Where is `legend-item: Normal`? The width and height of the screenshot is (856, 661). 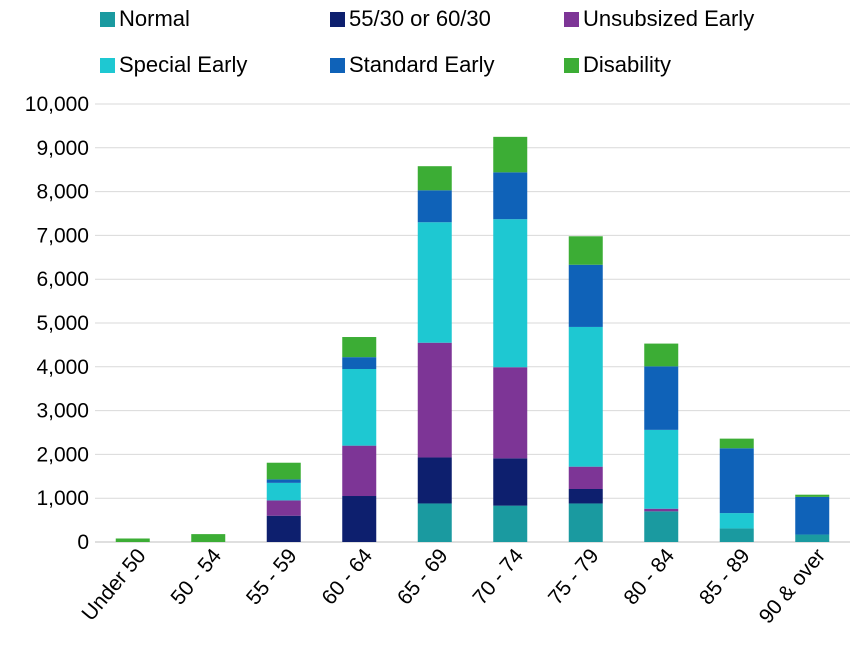 legend-item: Normal is located at coordinates (145, 19).